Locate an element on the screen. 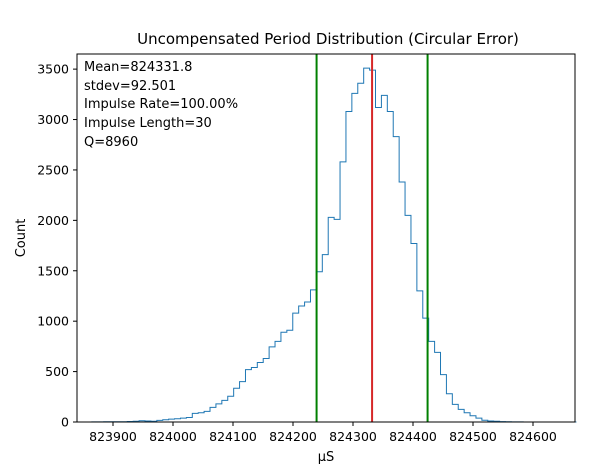 The width and height of the screenshot is (613, 465). y-tick-label: 1000 is located at coordinates (53, 321).